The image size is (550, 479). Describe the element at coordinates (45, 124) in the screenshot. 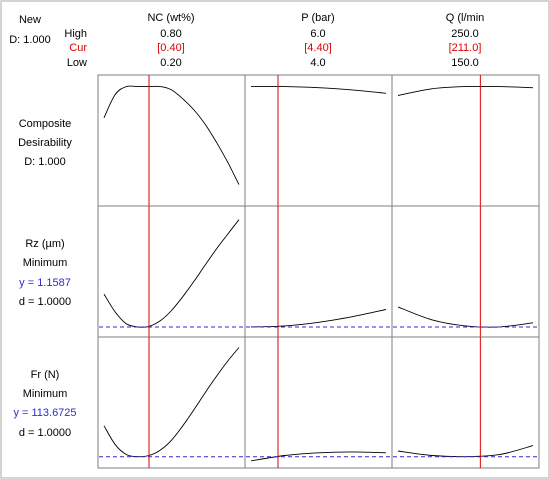

I see `row-composite-label-1: Composite` at that location.